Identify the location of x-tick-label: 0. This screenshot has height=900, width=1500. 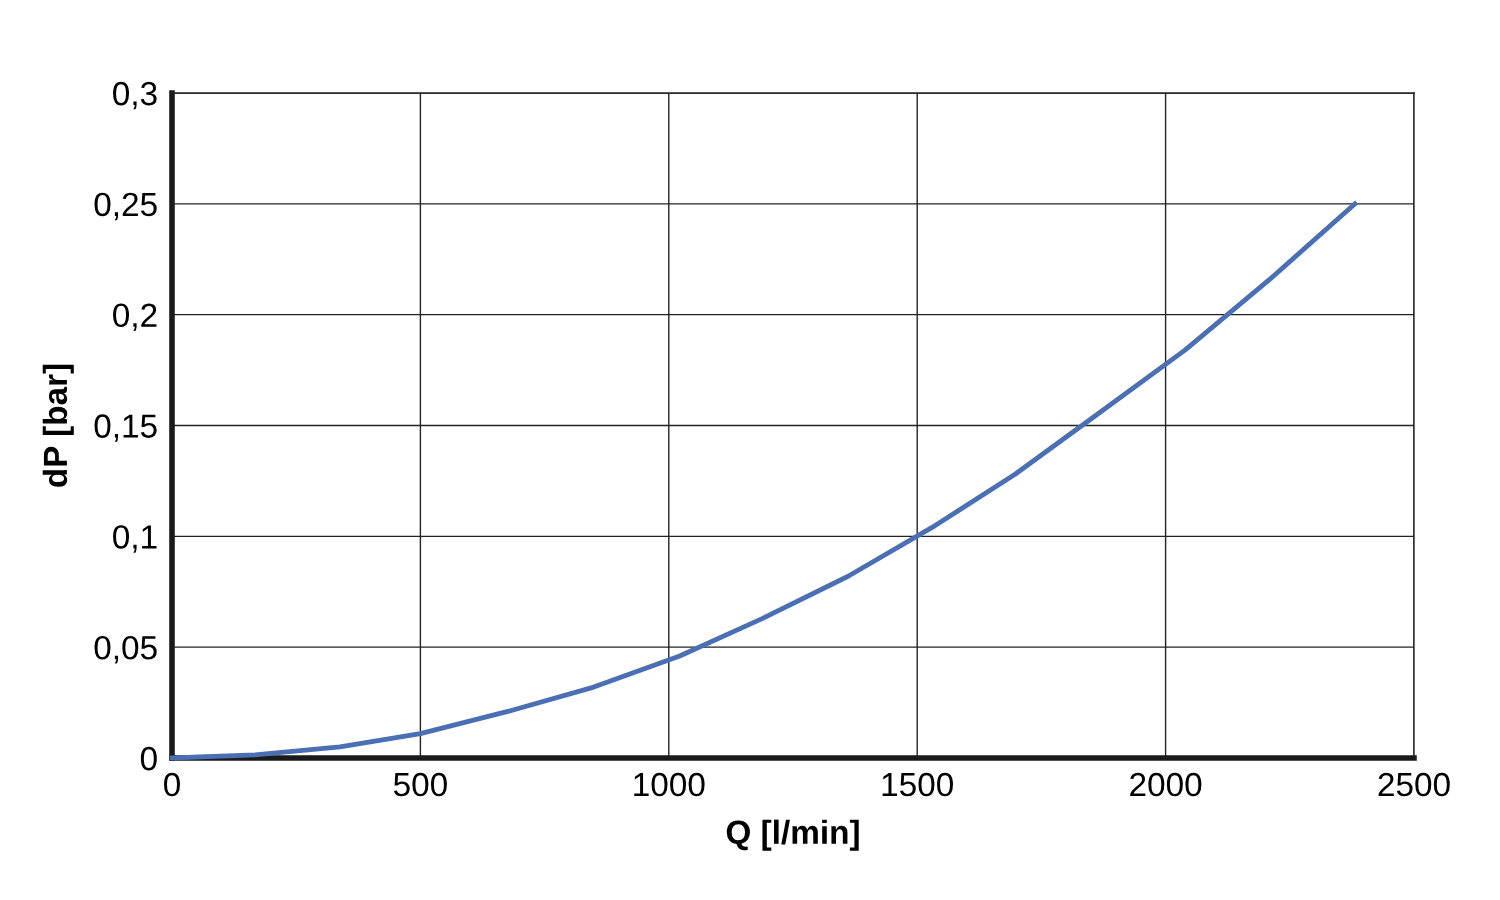
(172, 784).